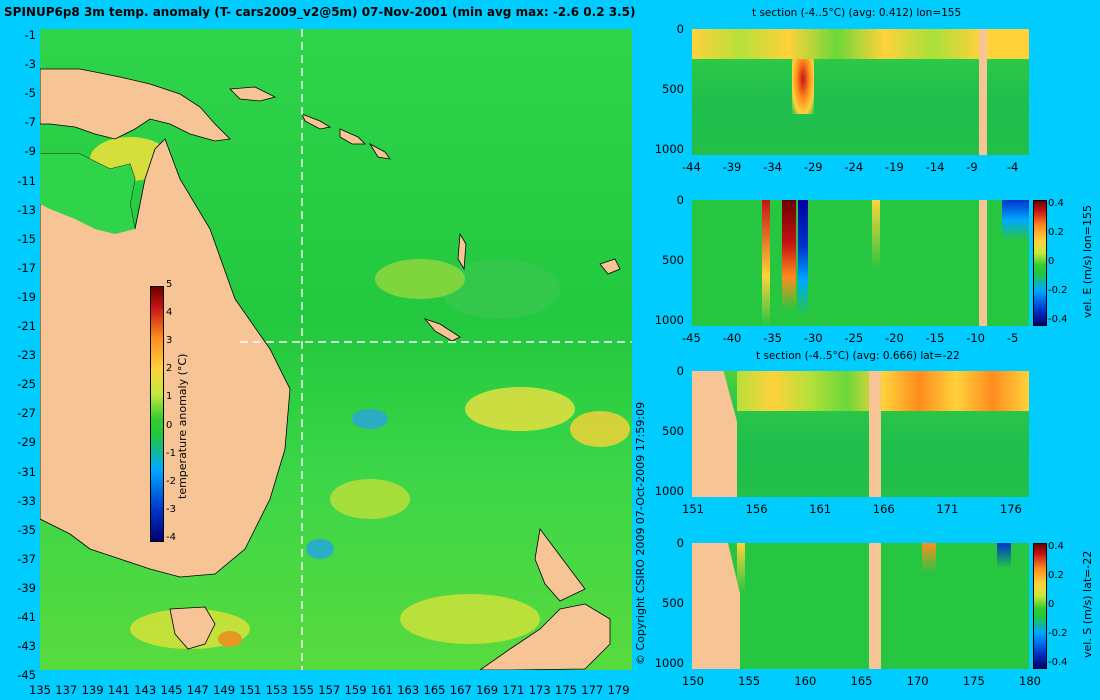 The image size is (1100, 700). Describe the element at coordinates (1012, 167) in the screenshot. I see `x-tick-label: -4` at that location.